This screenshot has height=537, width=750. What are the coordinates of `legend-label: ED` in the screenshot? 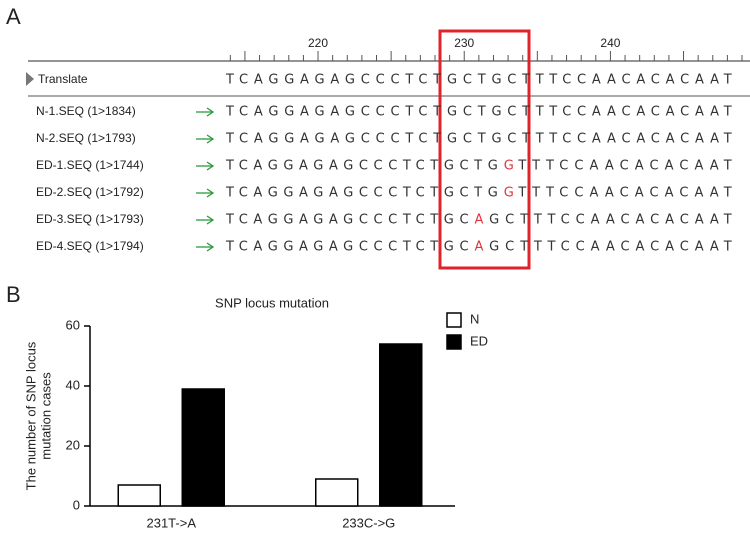 It's located at (479, 340).